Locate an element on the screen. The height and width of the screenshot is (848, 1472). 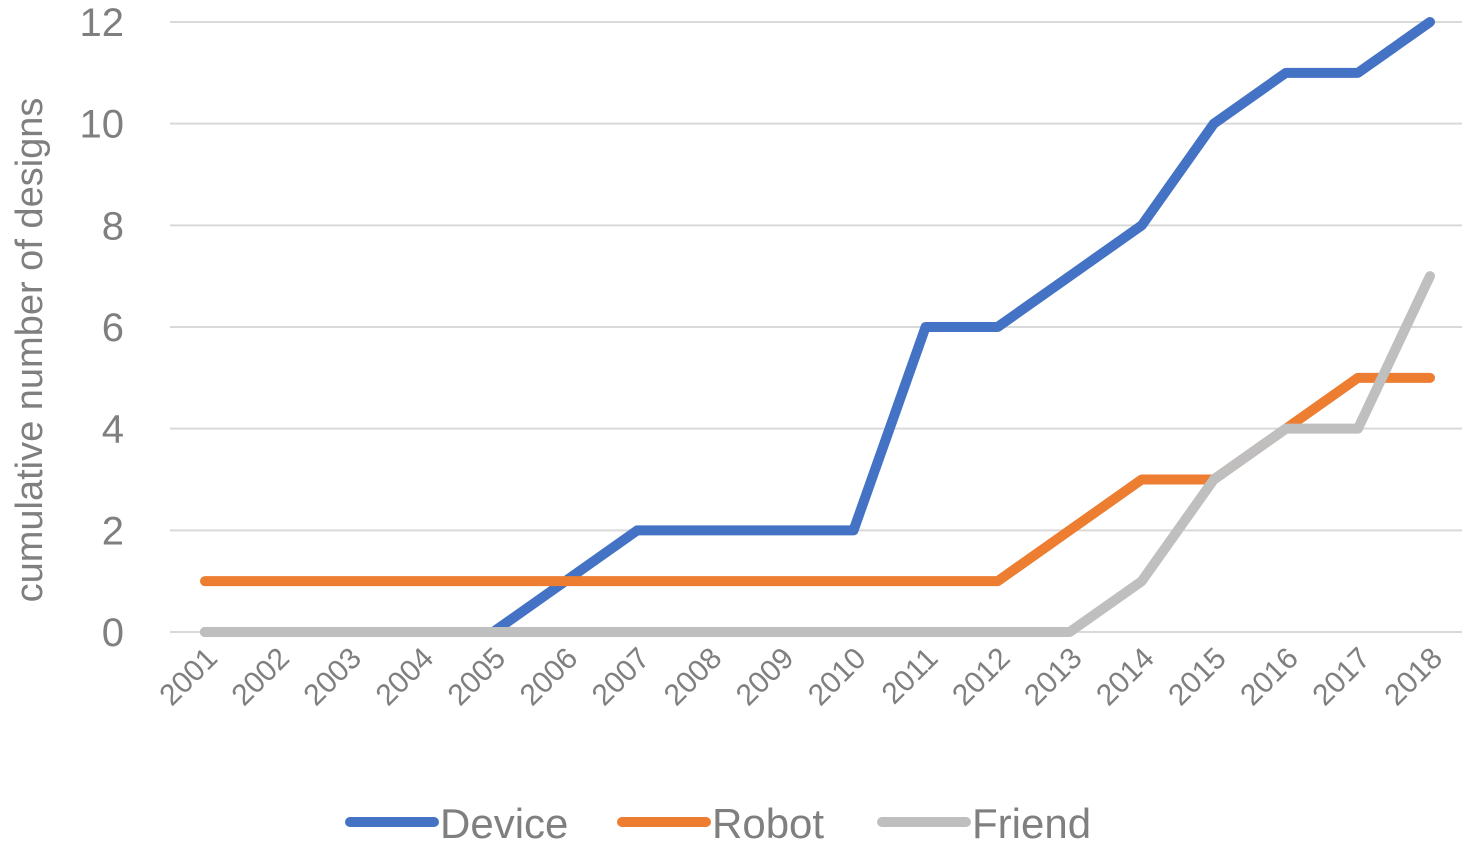
legend: Device Robot Friend is located at coordinates (718, 823).